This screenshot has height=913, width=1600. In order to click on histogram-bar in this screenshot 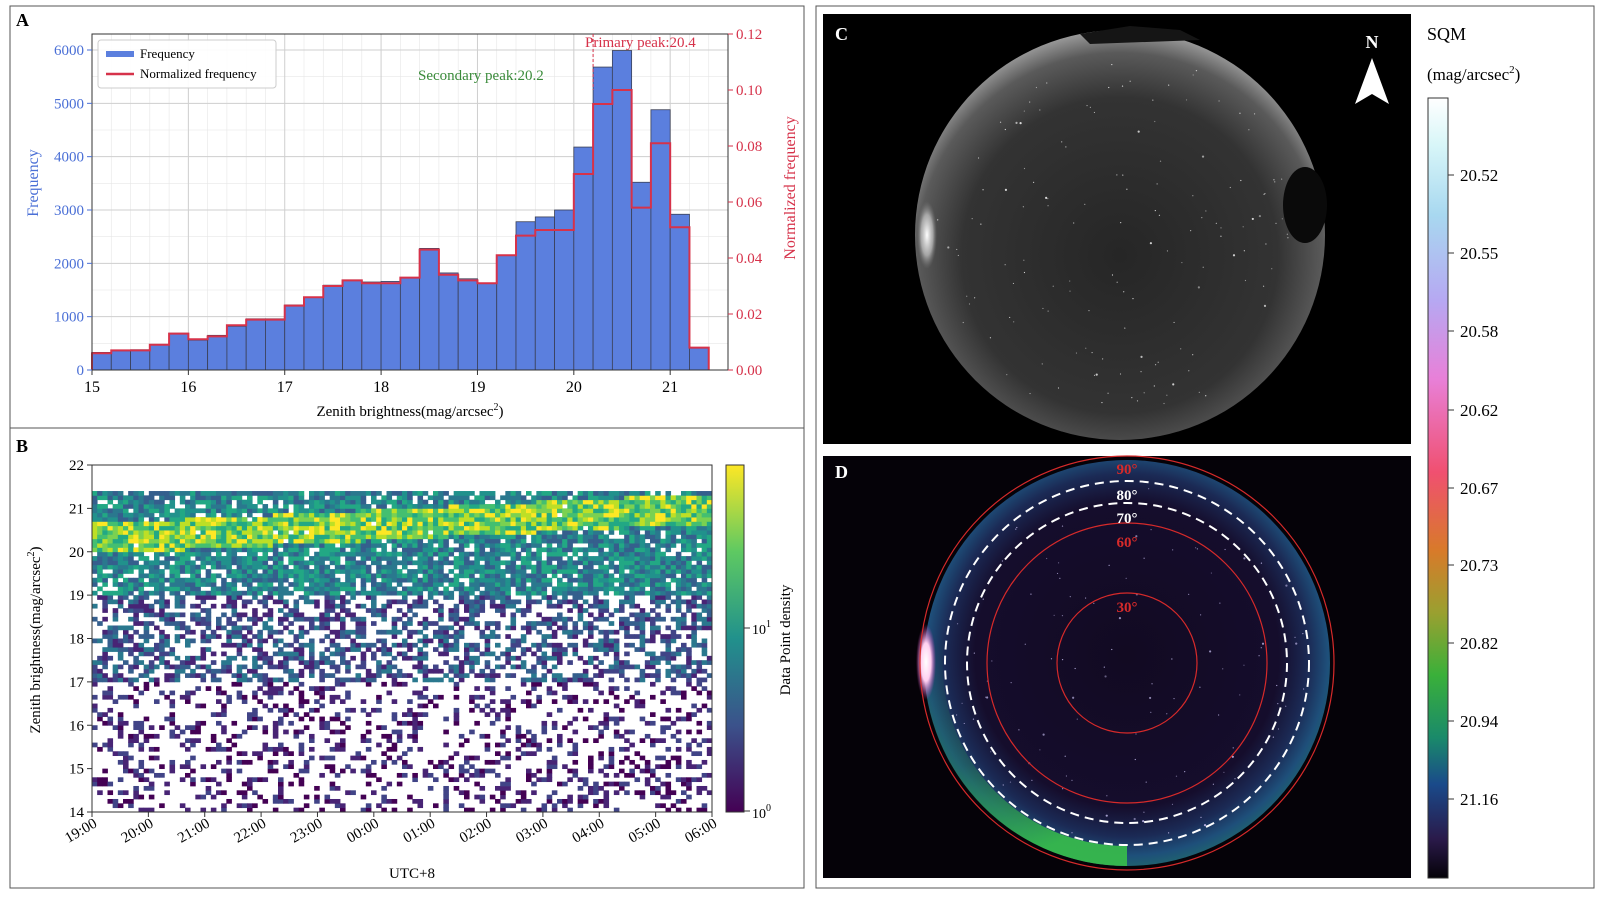, I will do `click(525, 296)`.